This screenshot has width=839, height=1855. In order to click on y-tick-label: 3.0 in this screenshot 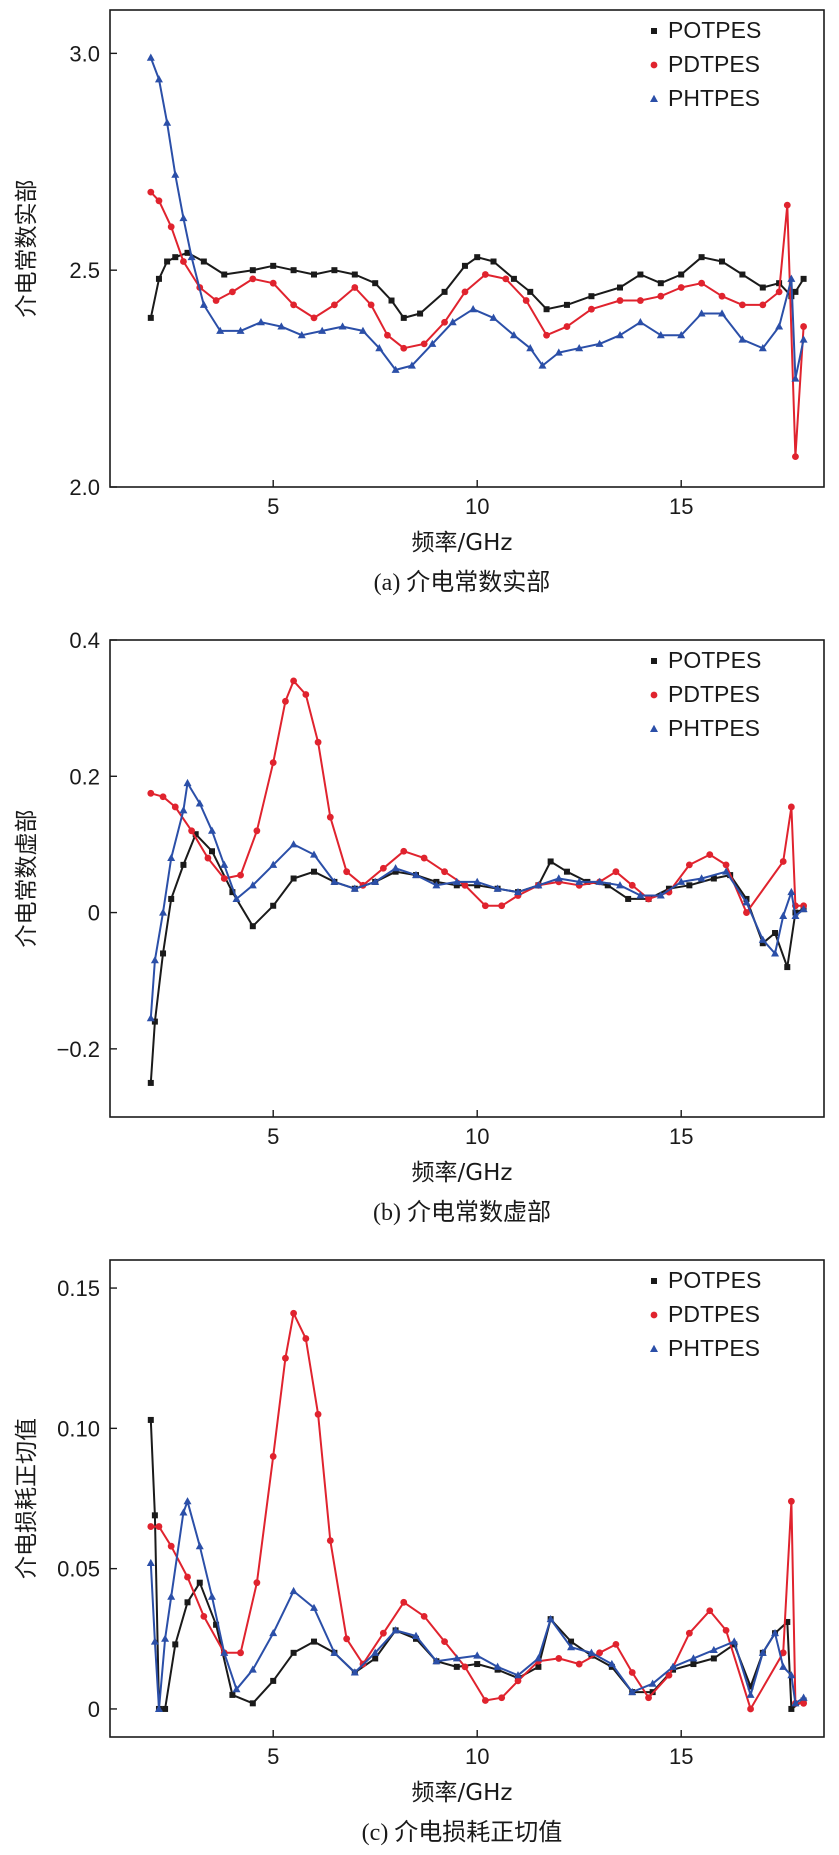, I will do `click(84, 53)`.